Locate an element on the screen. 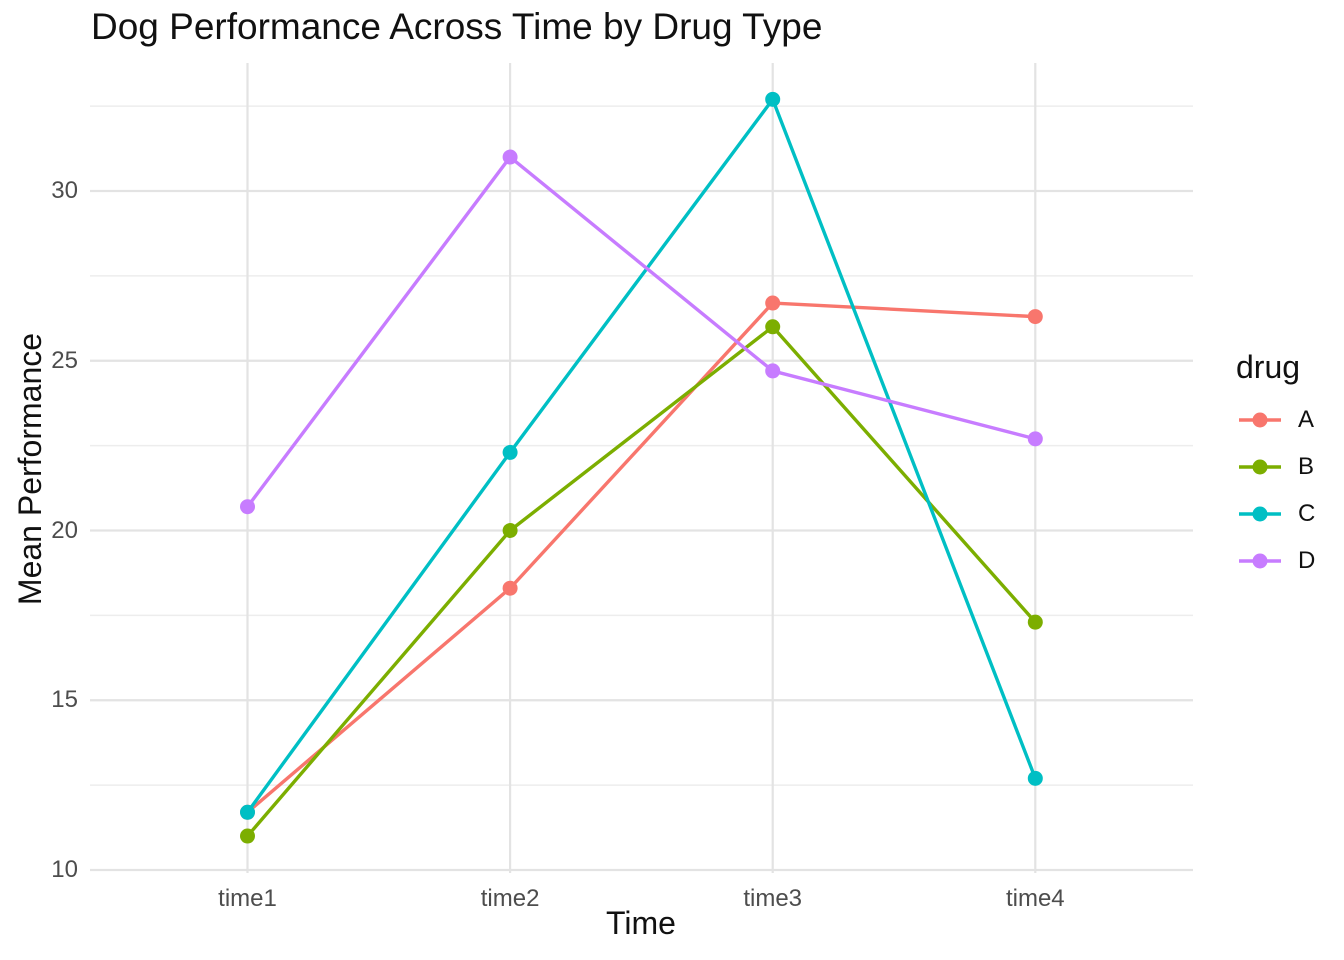  data-point-D-time3 is located at coordinates (773, 371).